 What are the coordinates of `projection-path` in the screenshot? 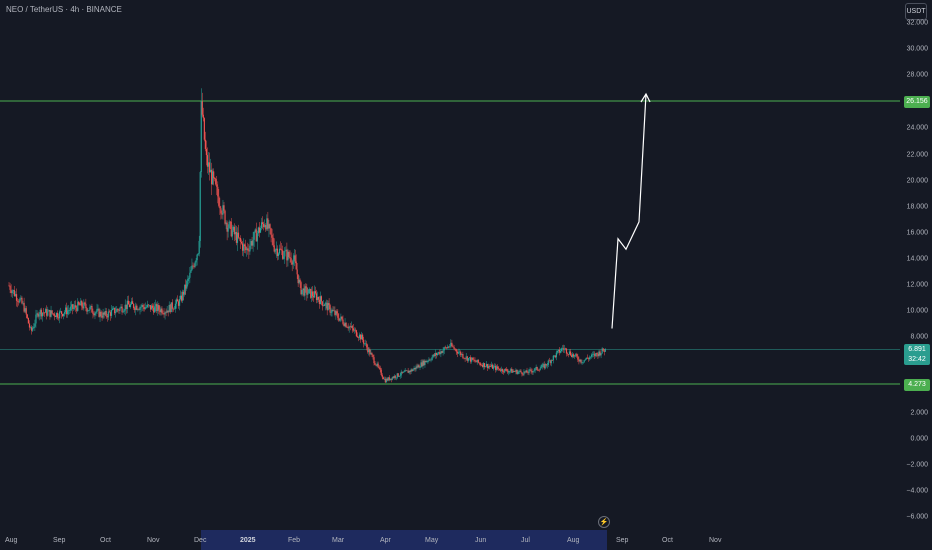 It's located at (629, 211).